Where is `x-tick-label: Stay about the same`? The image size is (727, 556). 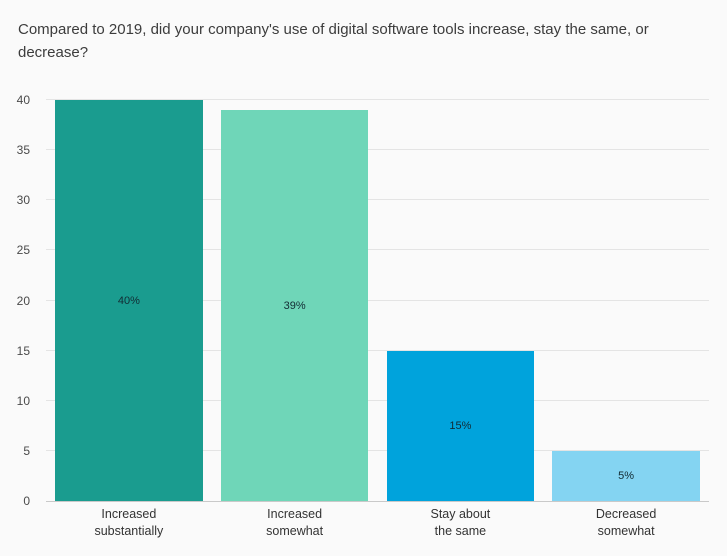 x-tick-label: Stay about the same is located at coordinates (460, 522).